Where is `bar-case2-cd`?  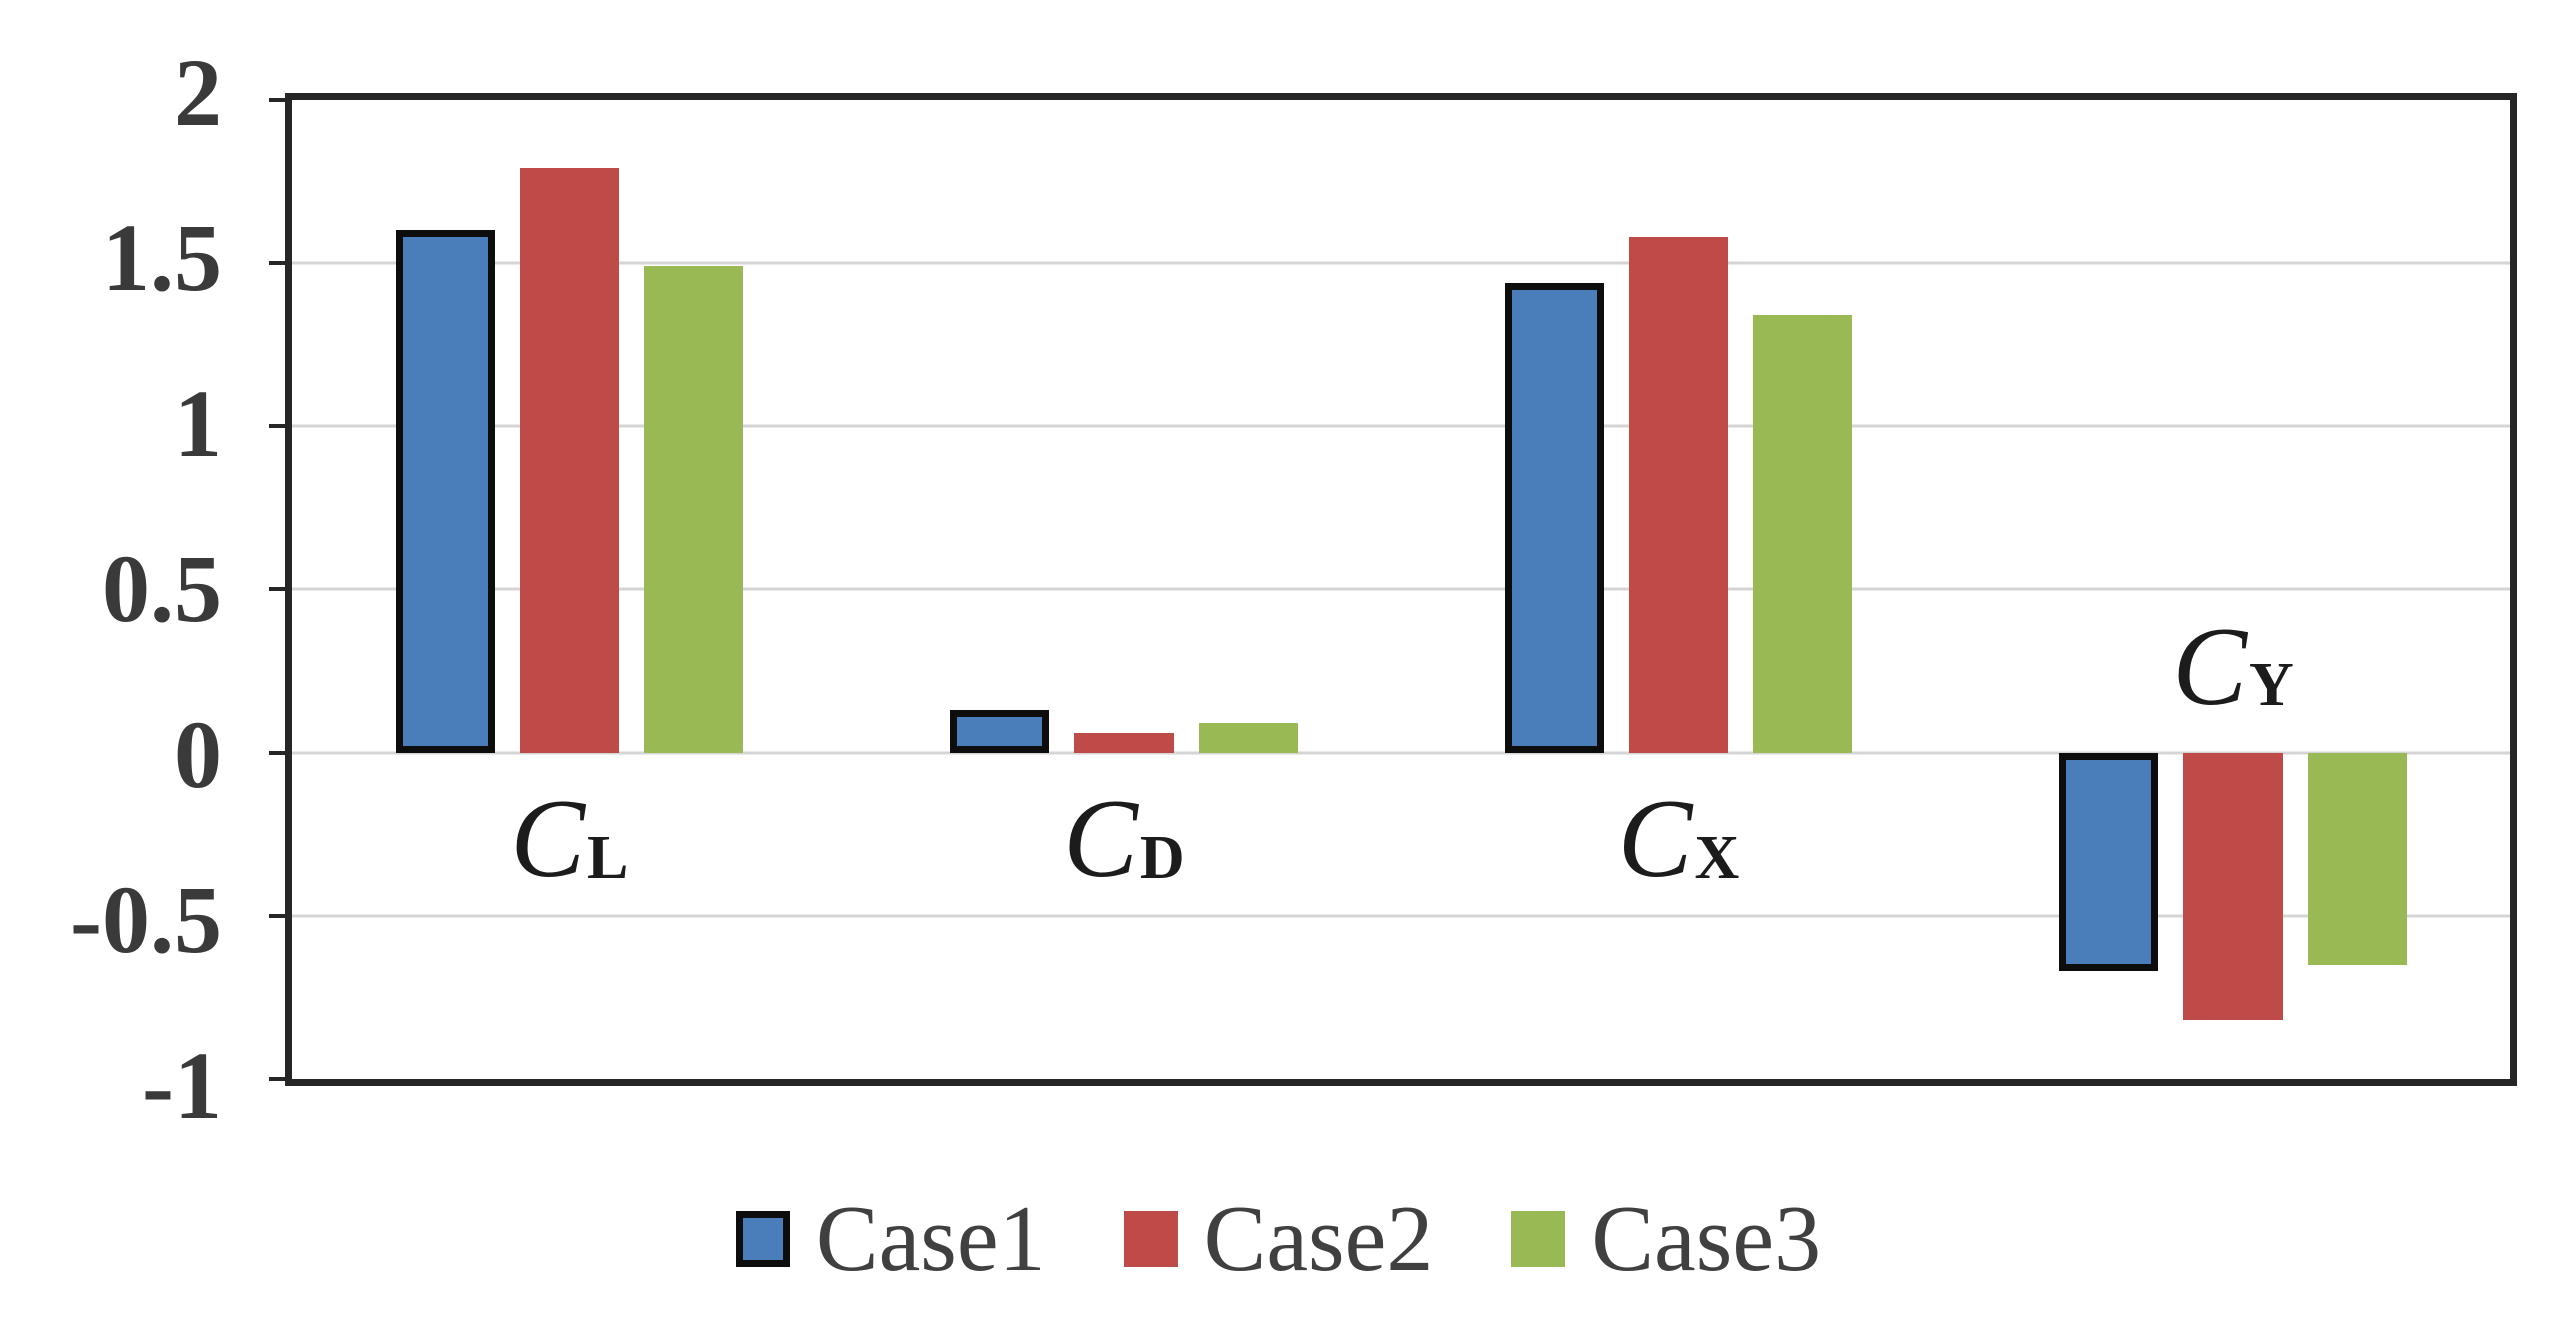
bar-case2-cd is located at coordinates (1124, 743).